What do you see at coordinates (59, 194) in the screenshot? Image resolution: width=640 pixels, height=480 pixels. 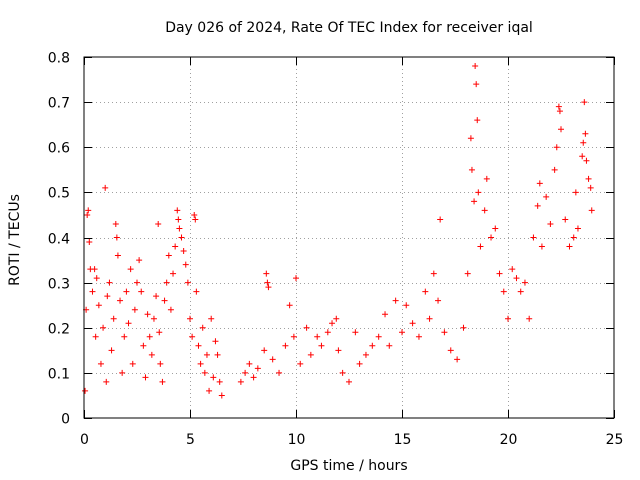 I see `y-tick-label: 0.5` at bounding box center [59, 194].